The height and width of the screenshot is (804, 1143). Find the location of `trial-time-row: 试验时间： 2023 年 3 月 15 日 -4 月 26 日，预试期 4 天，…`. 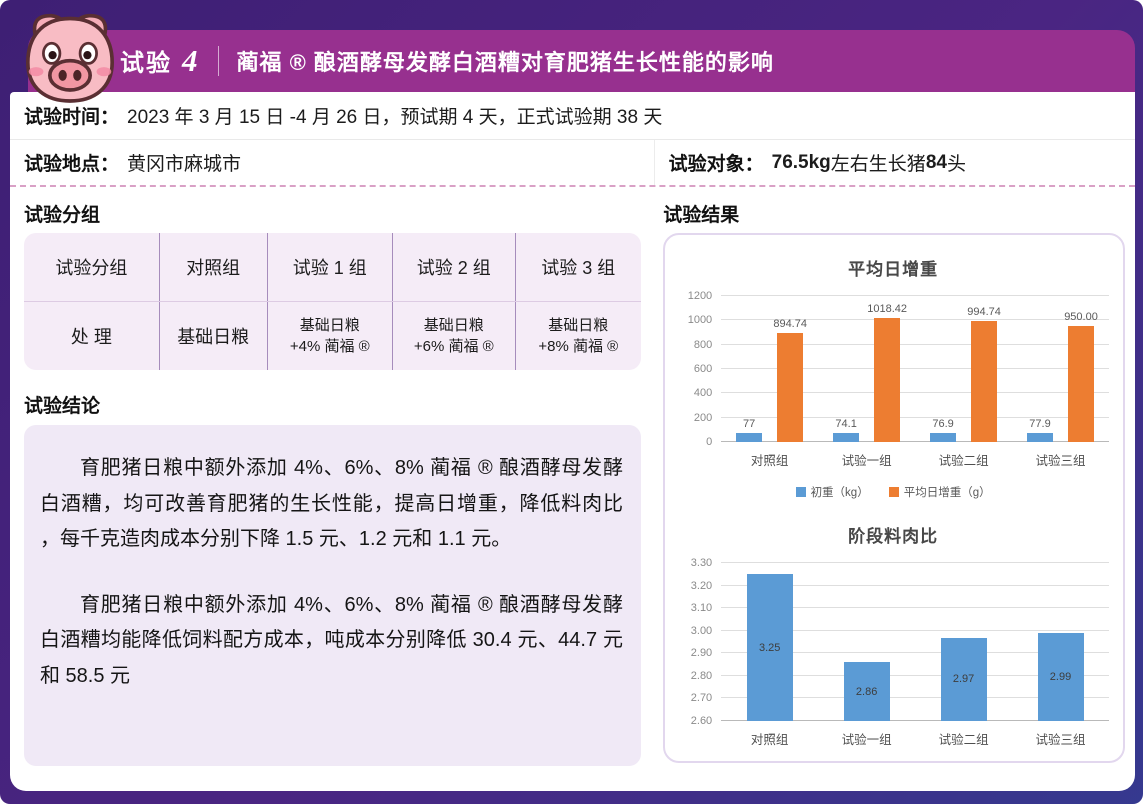

trial-time-row: 试验时间： 2023 年 3 月 15 日 -4 月 26 日，预试期 4 天，… is located at coordinates (572, 116).